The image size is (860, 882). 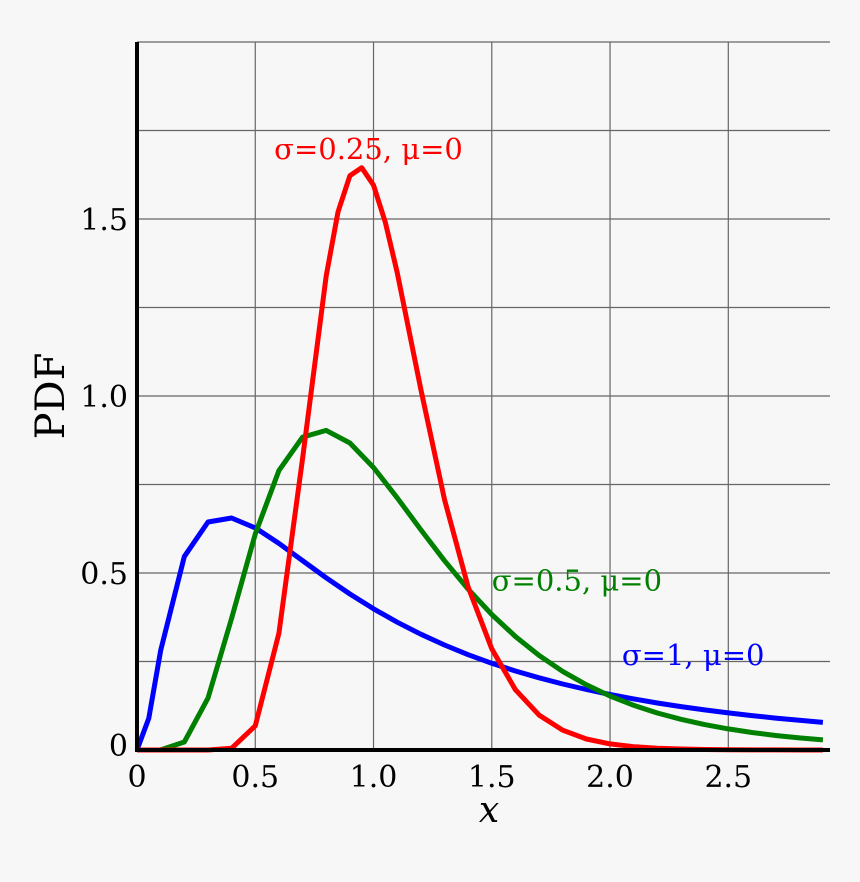 What do you see at coordinates (136, 777) in the screenshot?
I see `x-tick-label: 0` at bounding box center [136, 777].